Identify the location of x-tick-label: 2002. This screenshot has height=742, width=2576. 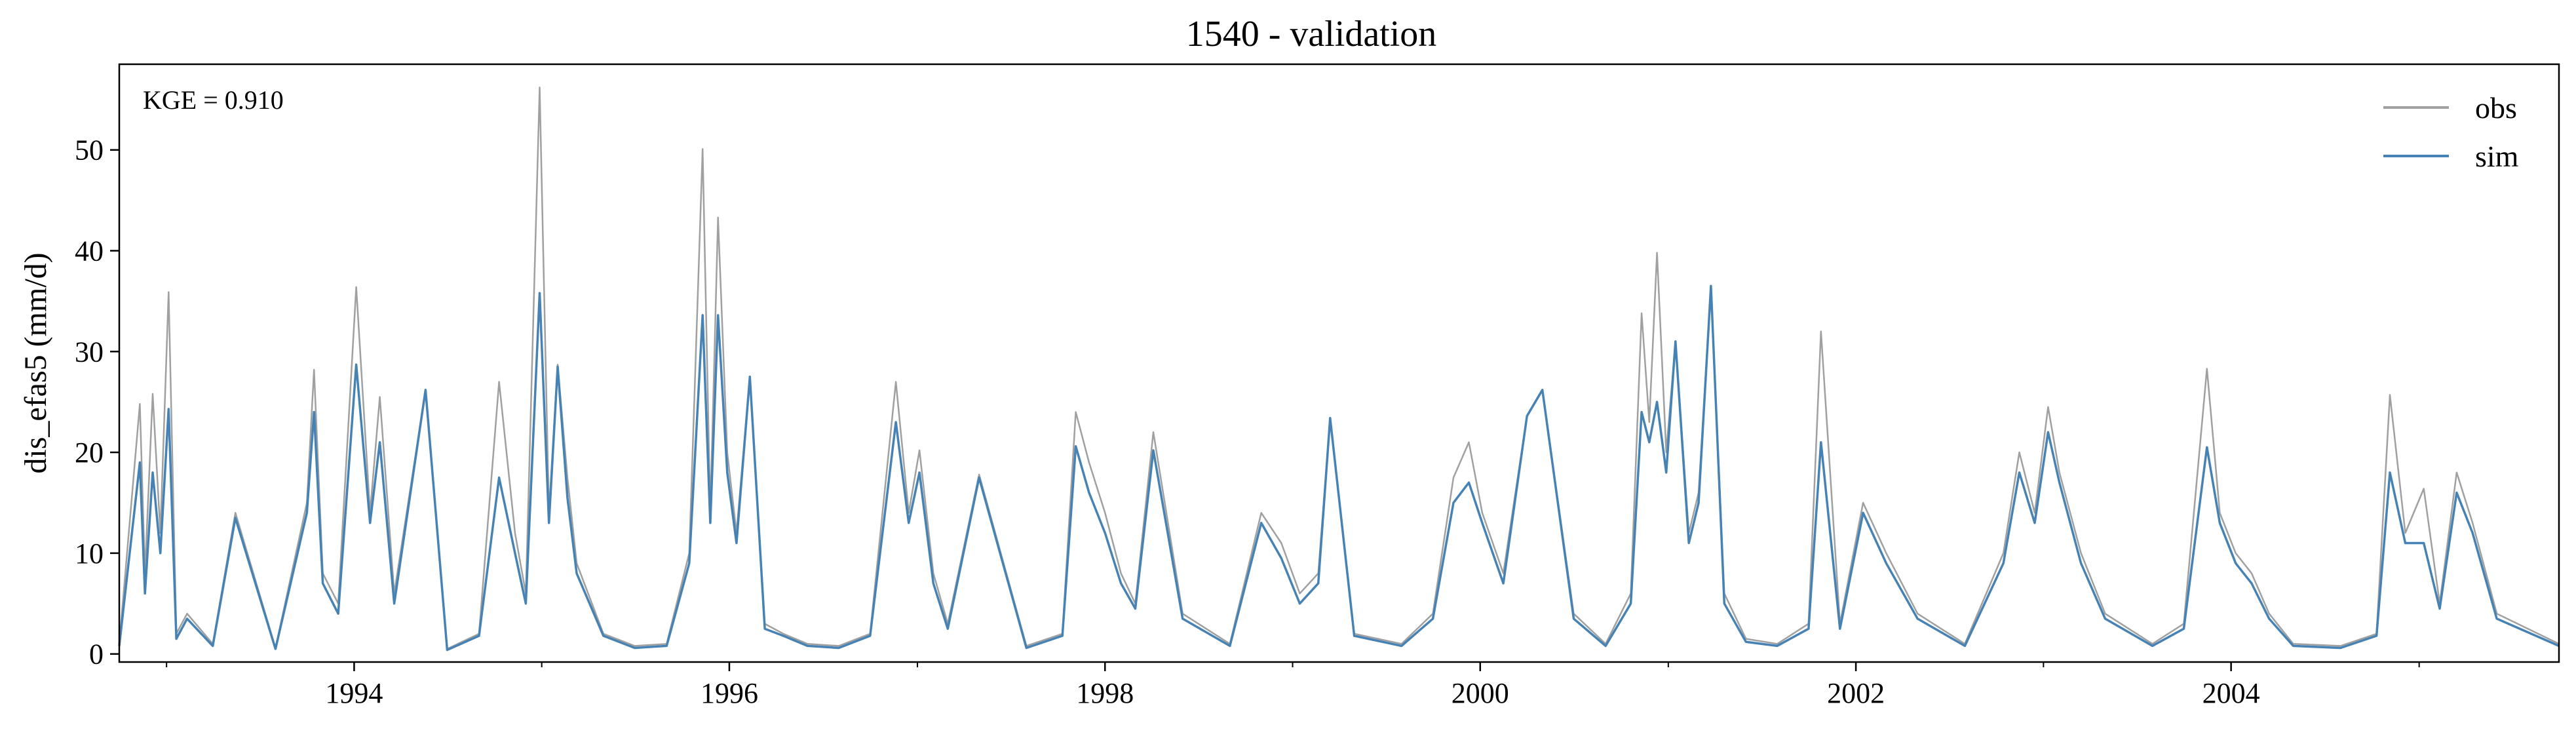
(1856, 693).